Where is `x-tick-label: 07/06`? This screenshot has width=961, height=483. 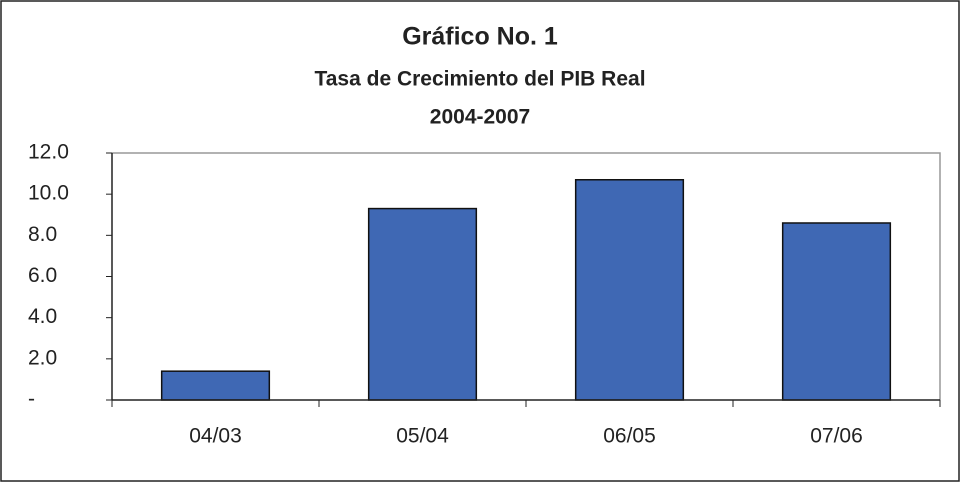 x-tick-label: 07/06 is located at coordinates (836, 436).